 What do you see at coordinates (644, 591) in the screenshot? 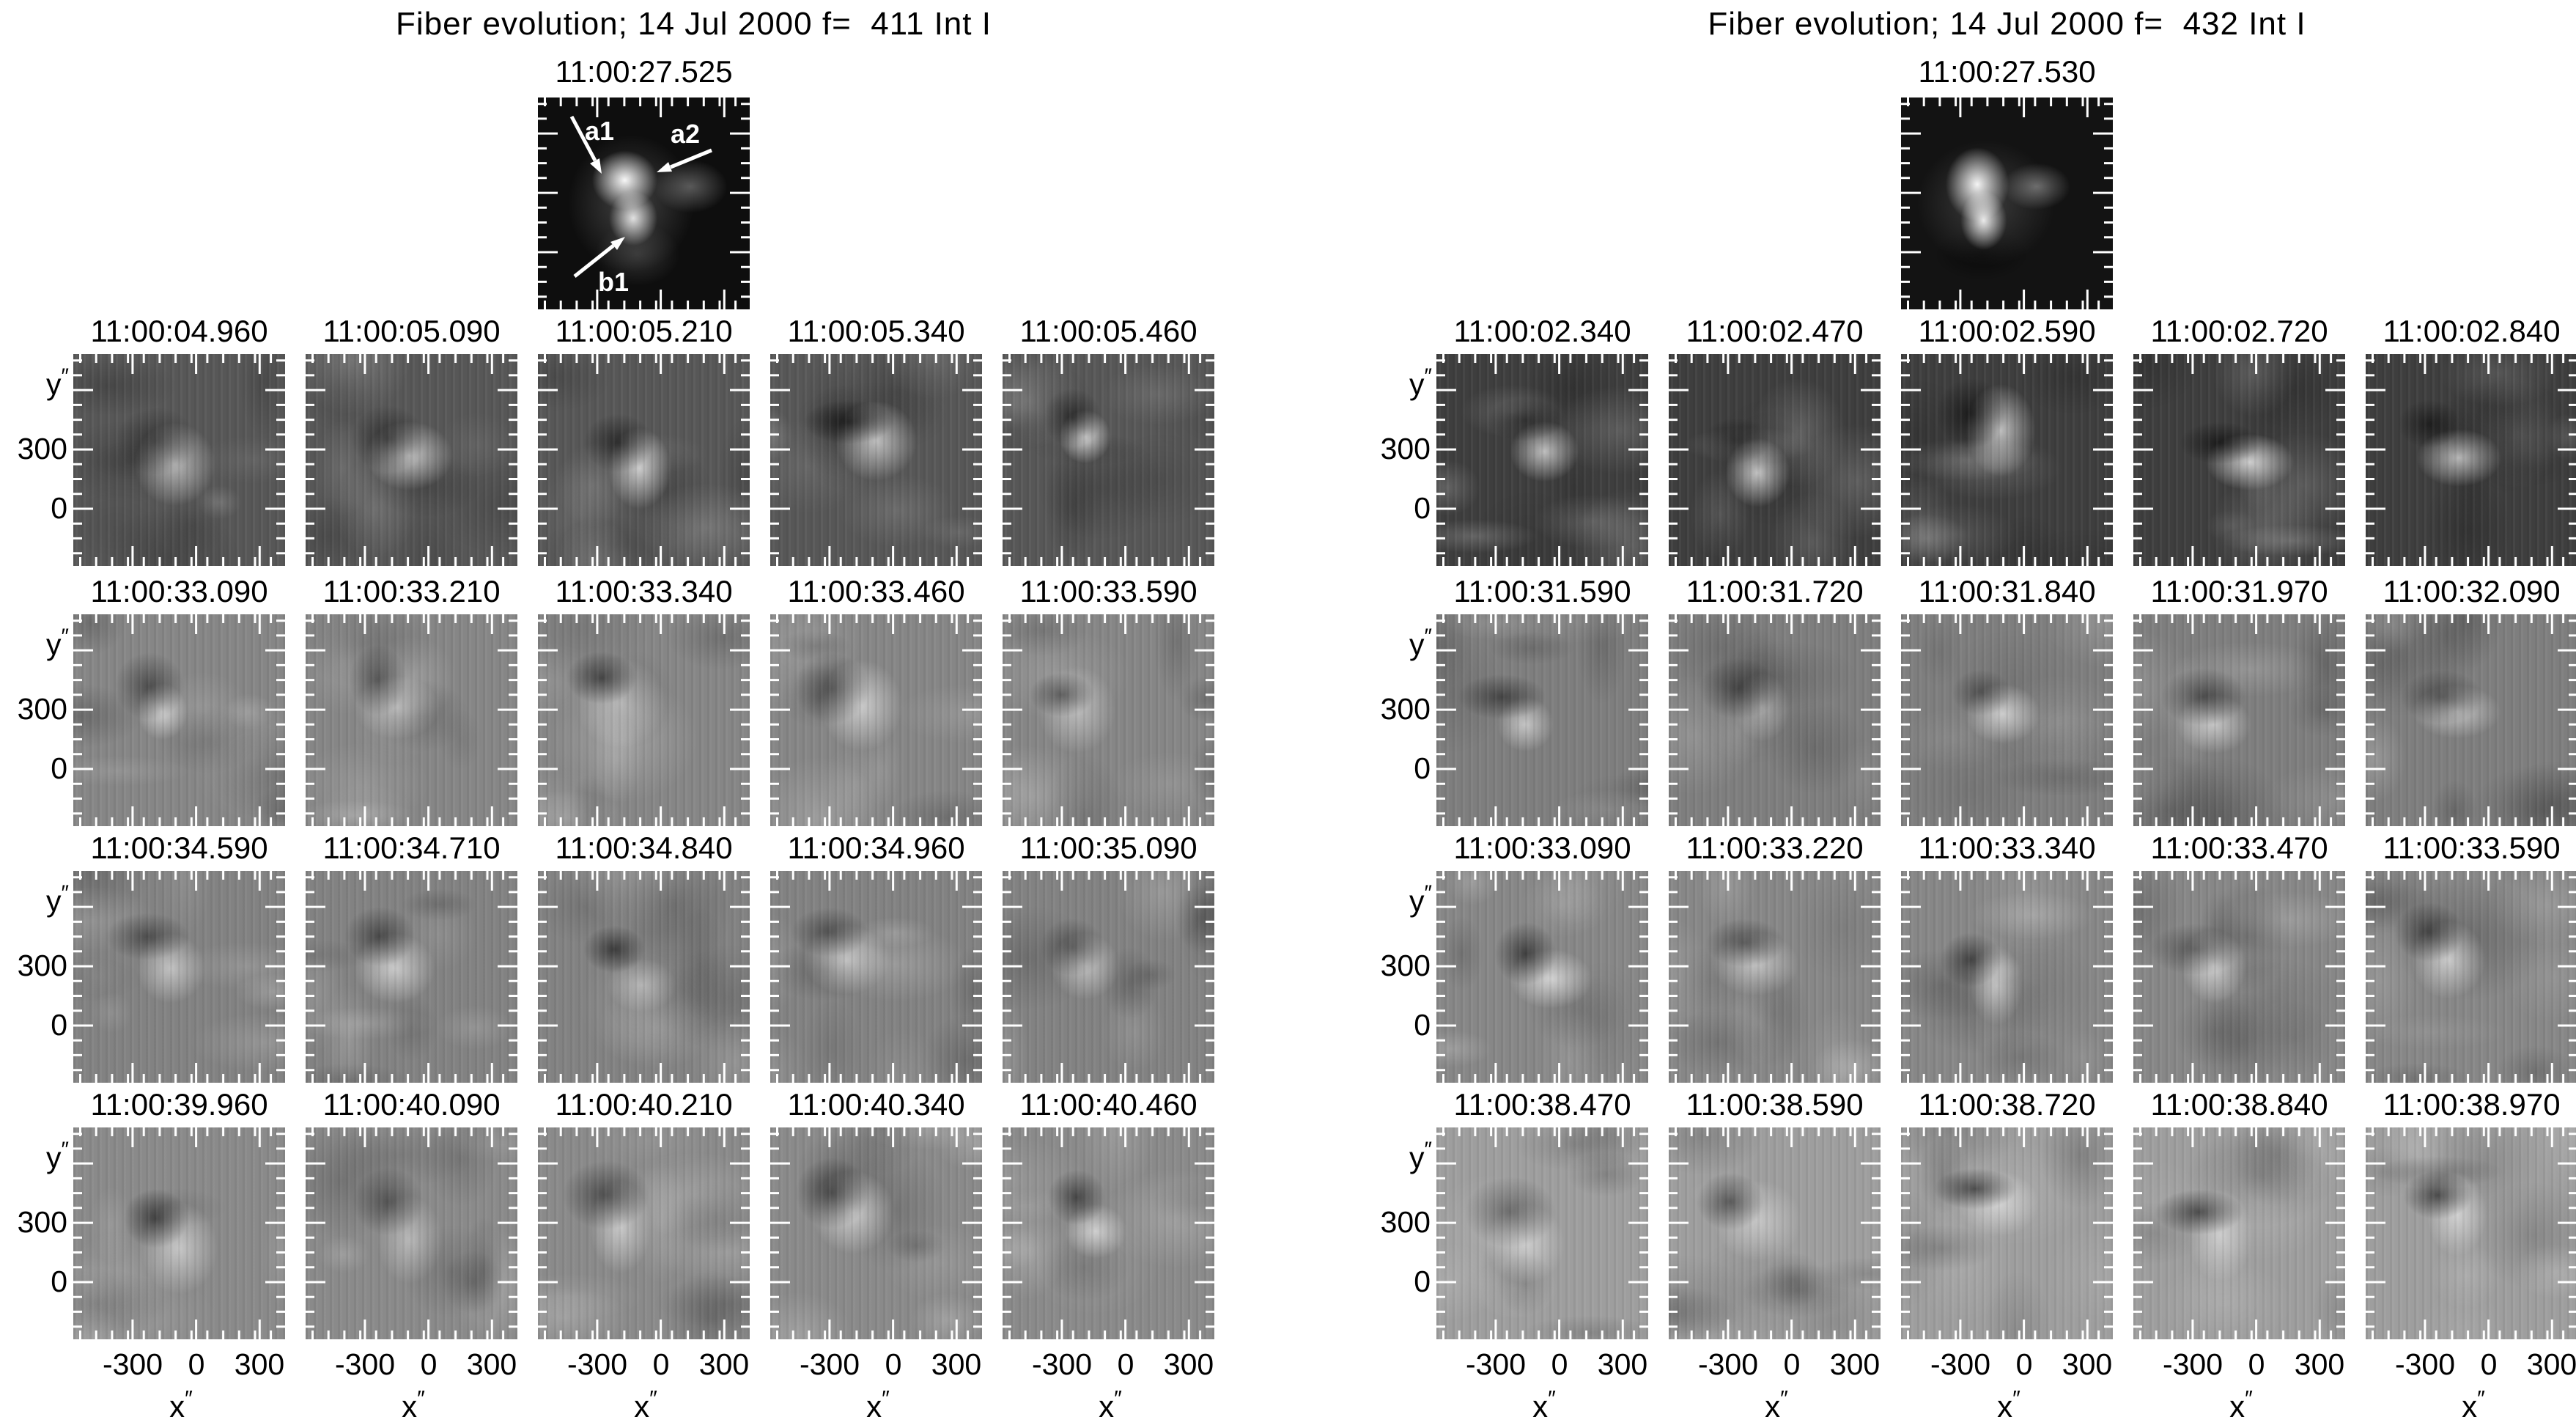
I see `frame-time: 11:00:33.340` at bounding box center [644, 591].